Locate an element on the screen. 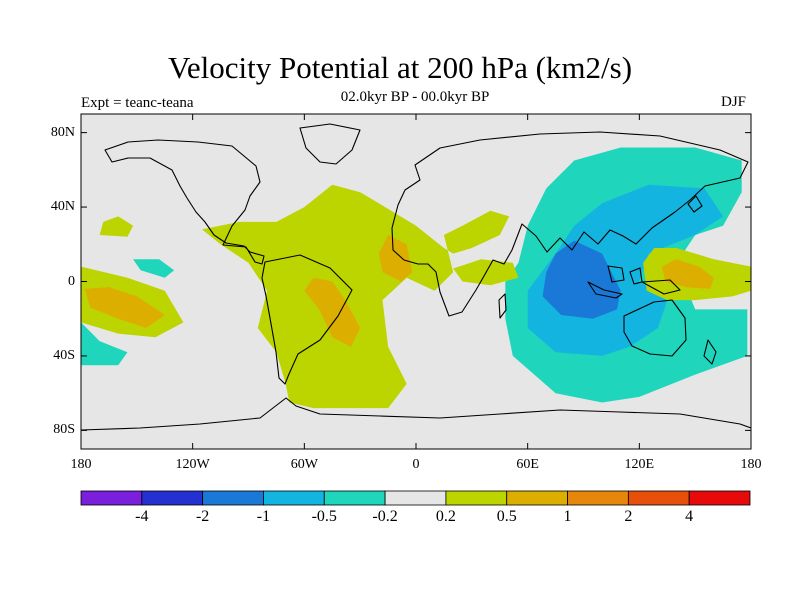 The image size is (800, 600). colorbar-level-label: 0.5 is located at coordinates (506, 516).